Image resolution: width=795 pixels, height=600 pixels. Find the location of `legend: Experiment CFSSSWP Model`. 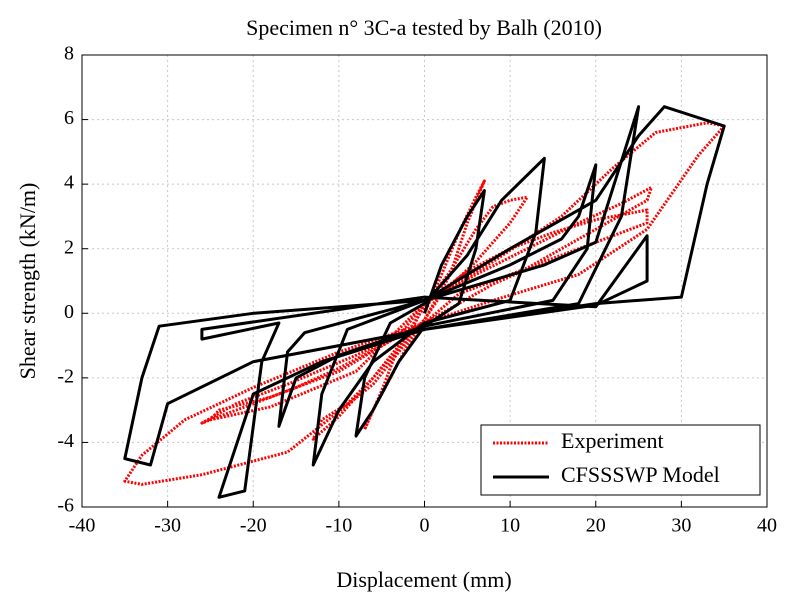

legend: Experiment CFSSSWP Model is located at coordinates (620, 460).